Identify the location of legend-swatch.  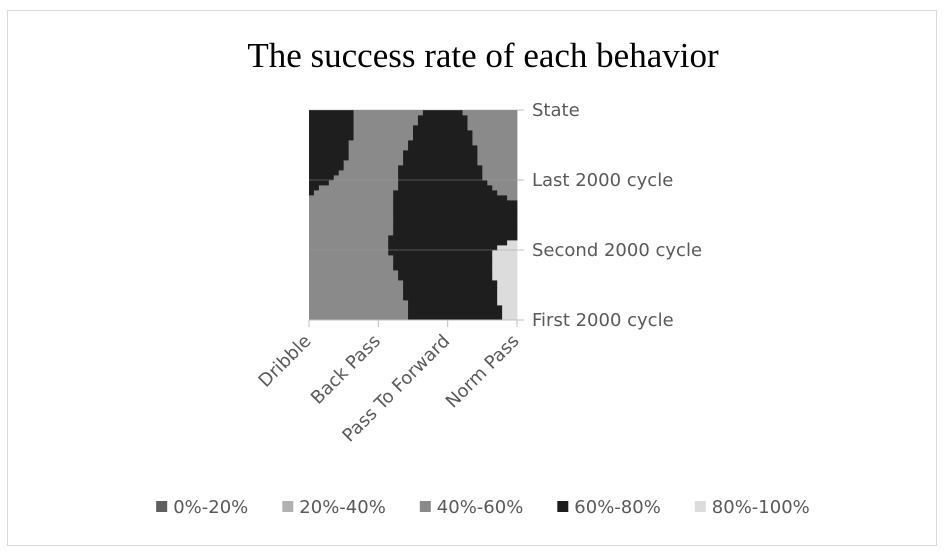
(425, 506).